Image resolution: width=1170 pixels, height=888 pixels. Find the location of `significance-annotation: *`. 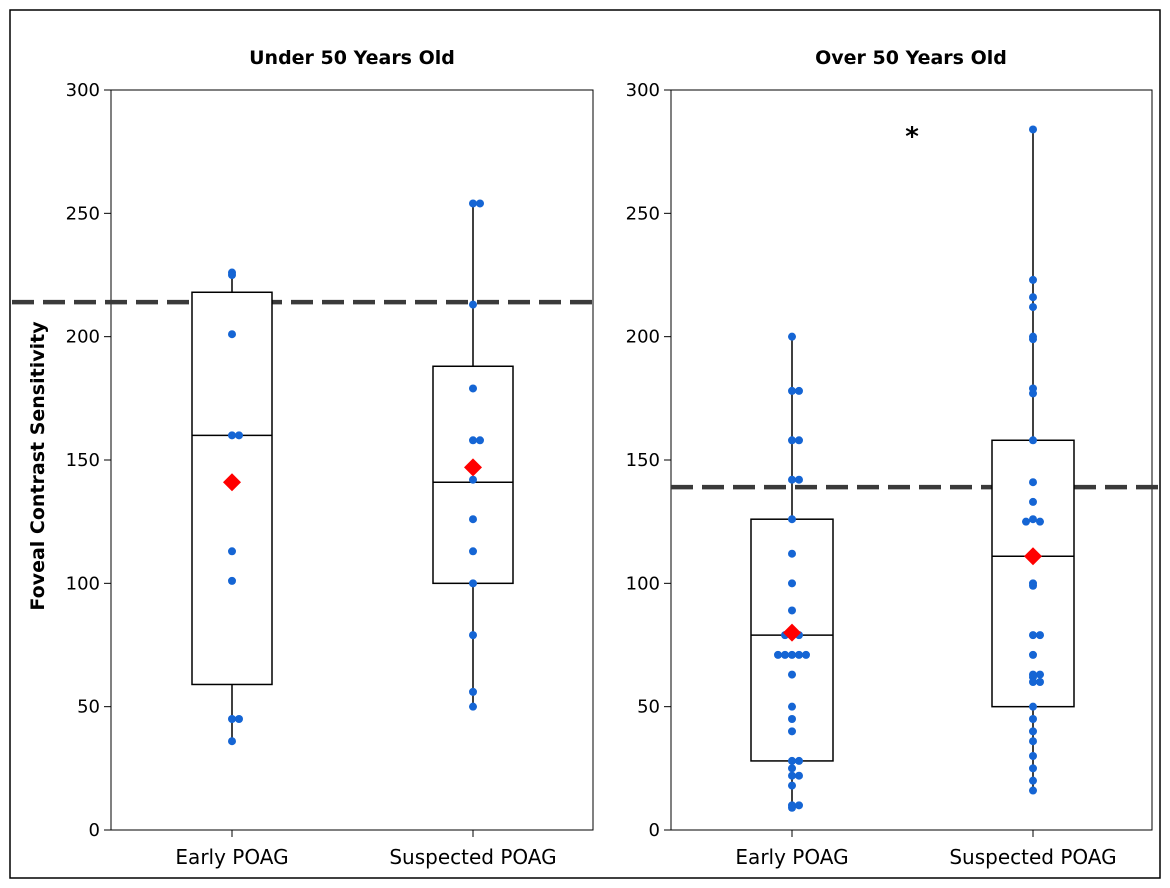

significance-annotation: * is located at coordinates (912, 137).